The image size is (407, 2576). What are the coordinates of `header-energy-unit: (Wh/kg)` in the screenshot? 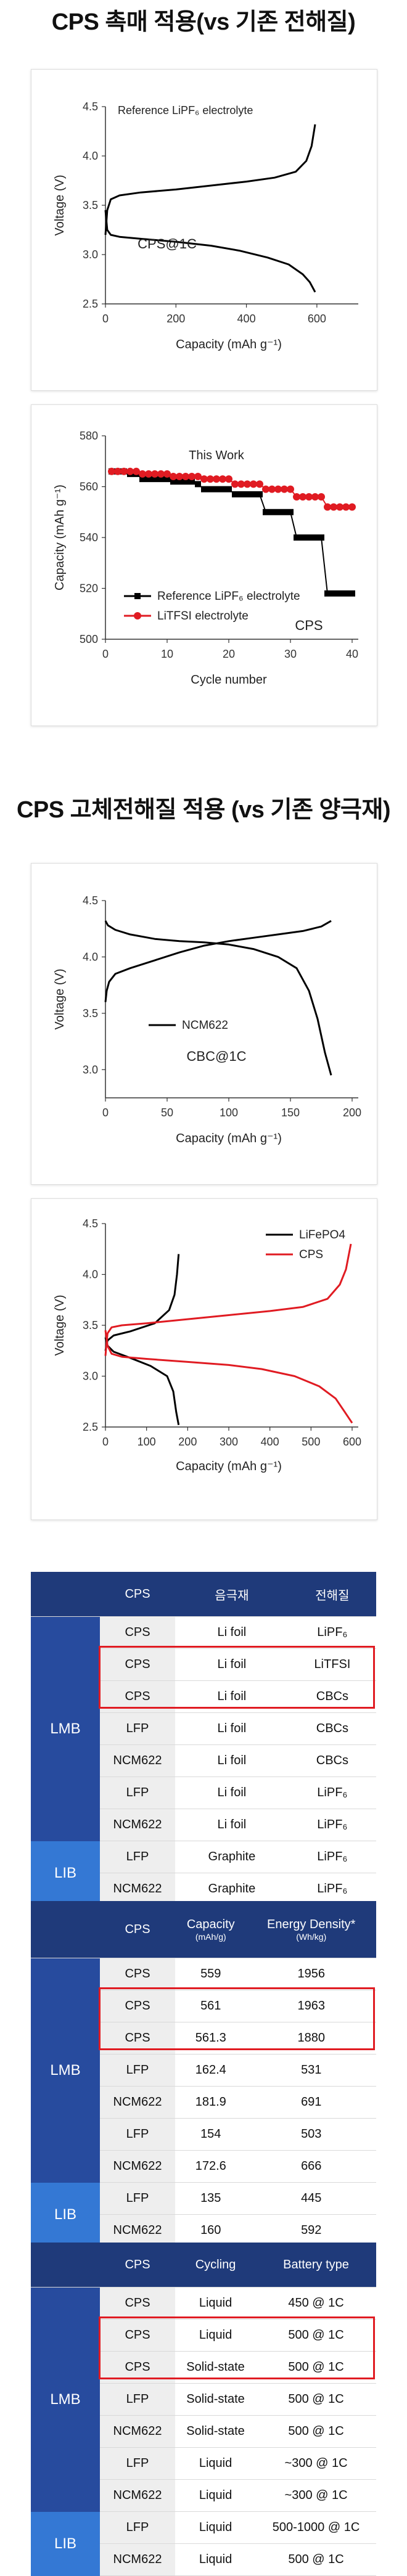 It's located at (312, 1936).